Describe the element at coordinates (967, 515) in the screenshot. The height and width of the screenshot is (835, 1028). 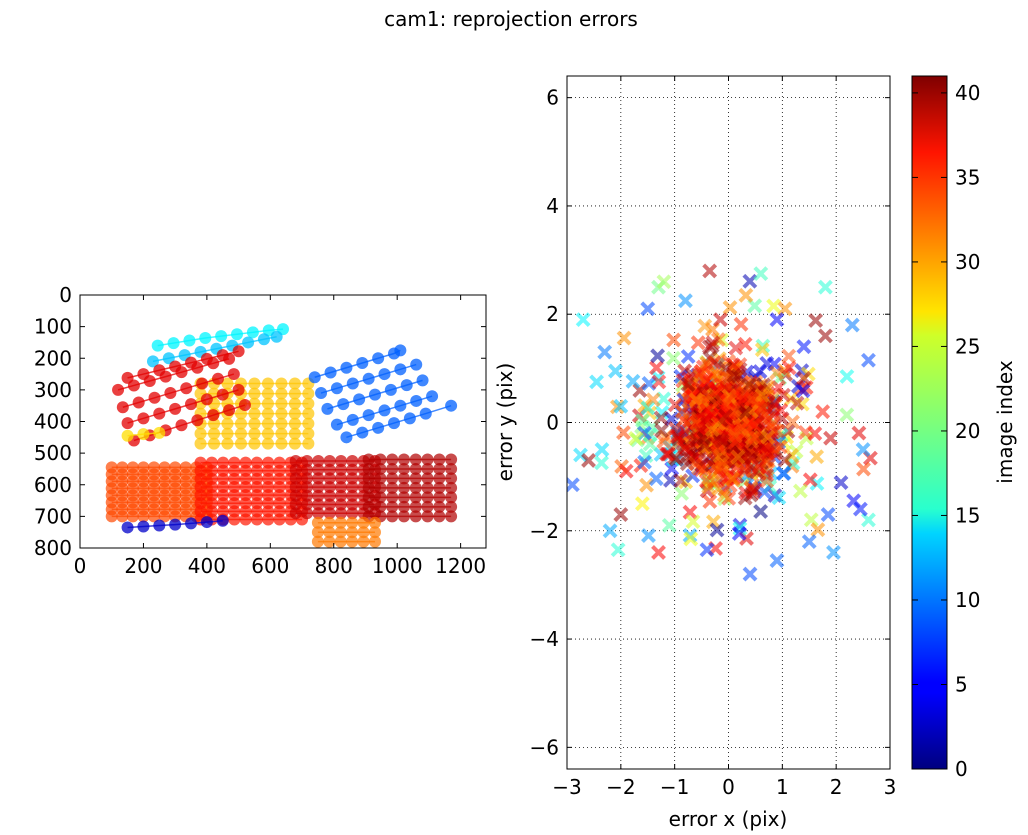
I see `colorbar-tick-label: 15` at that location.